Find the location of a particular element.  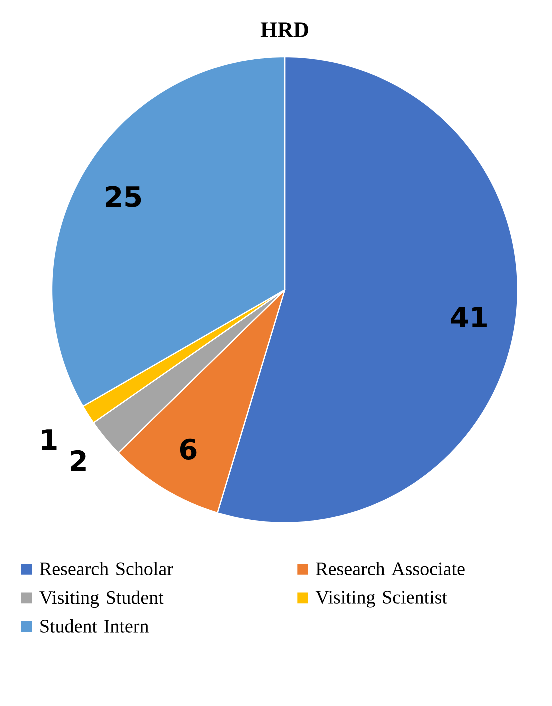

data-label: 41 is located at coordinates (469, 317).